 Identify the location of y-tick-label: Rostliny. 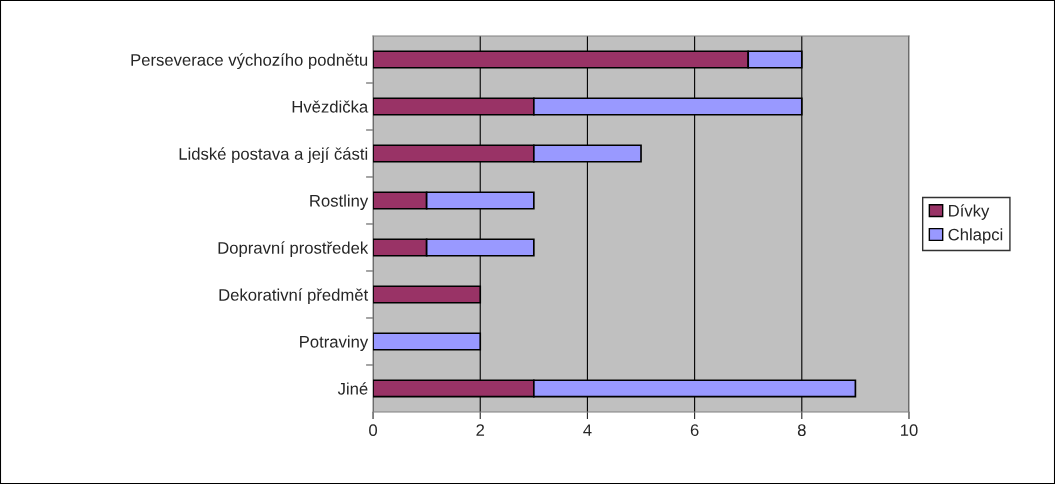
(339, 202).